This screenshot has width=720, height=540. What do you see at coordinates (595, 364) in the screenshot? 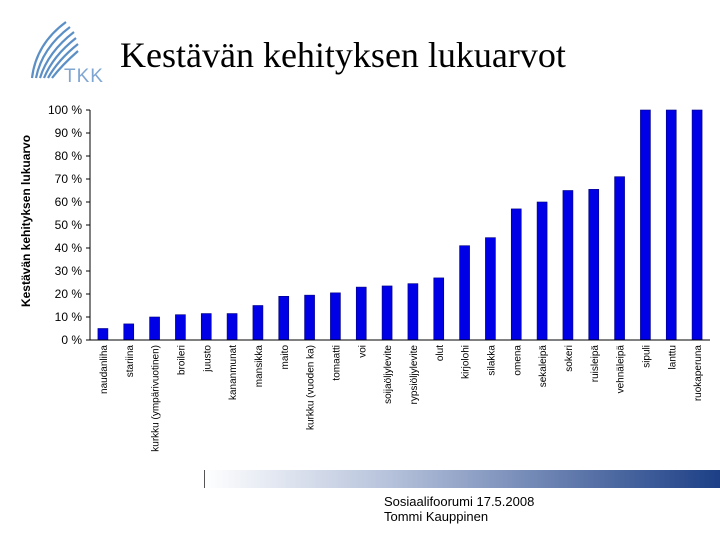
I see `x-tick-label: ruisleipä` at bounding box center [595, 364].